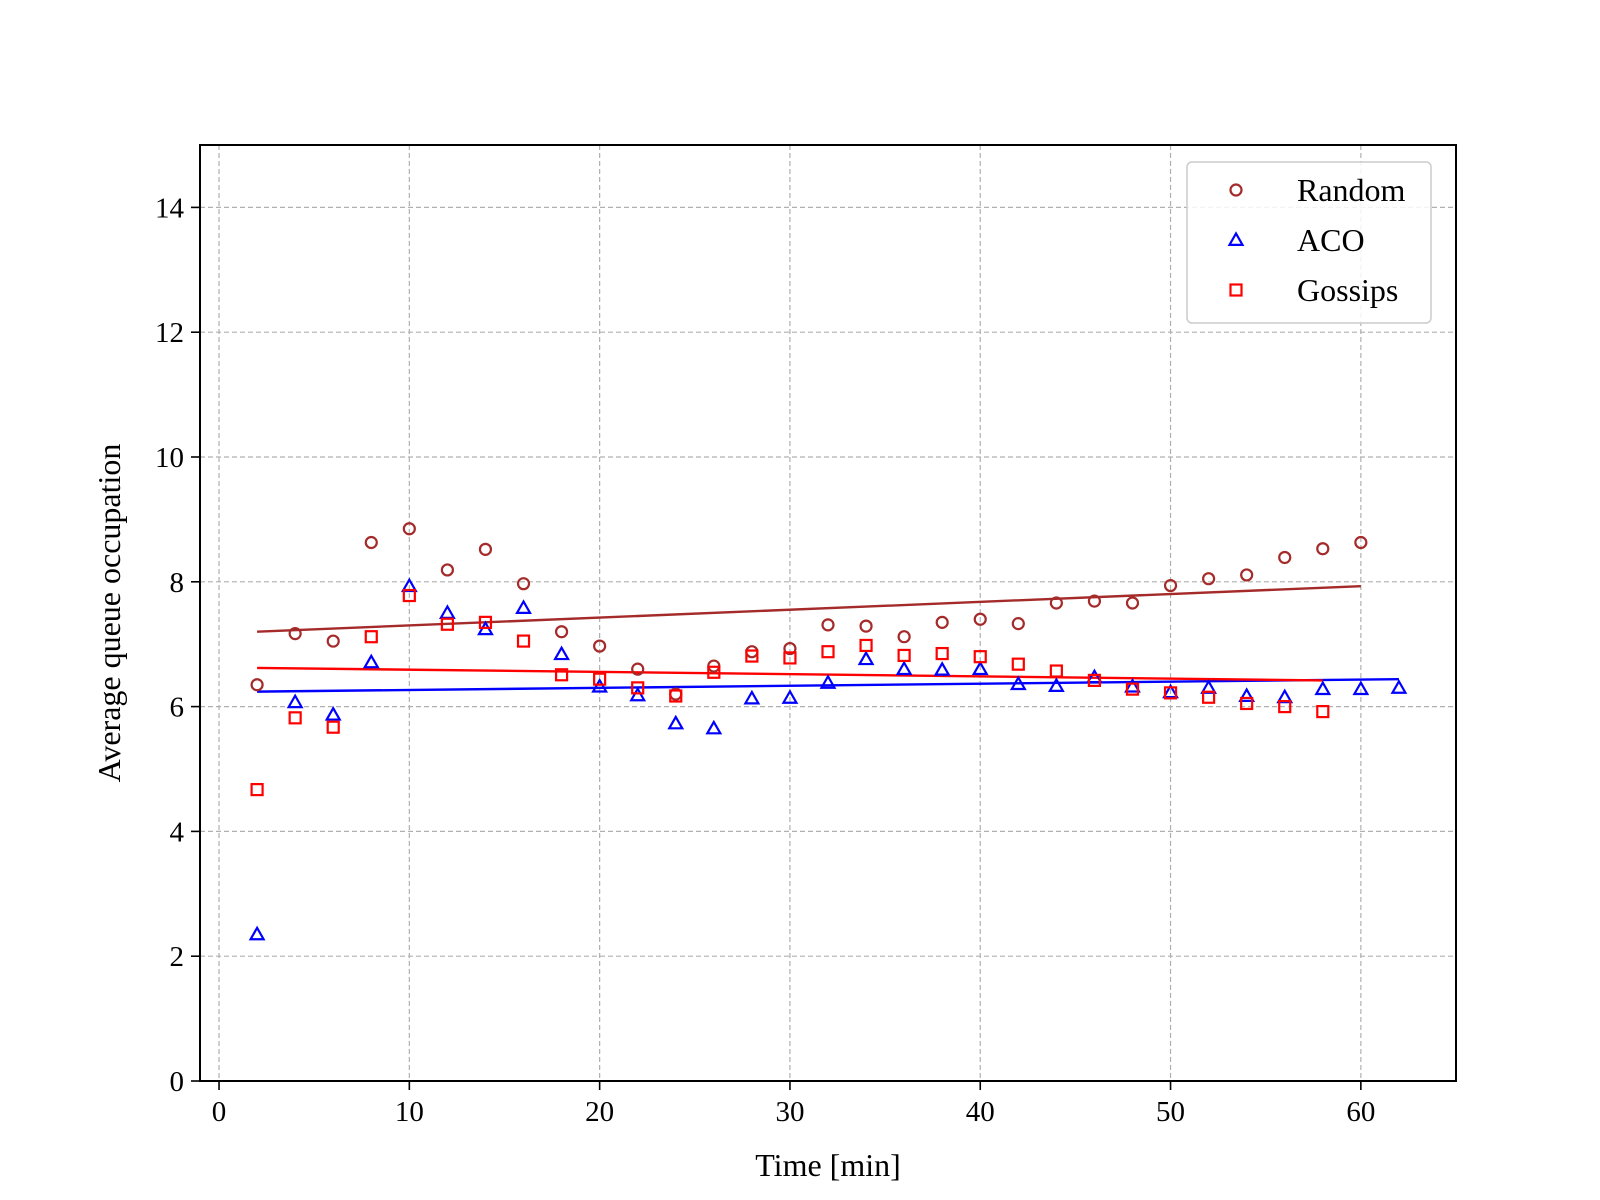  What do you see at coordinates (599, 1112) in the screenshot?
I see `x-tick-label: 20` at bounding box center [599, 1112].